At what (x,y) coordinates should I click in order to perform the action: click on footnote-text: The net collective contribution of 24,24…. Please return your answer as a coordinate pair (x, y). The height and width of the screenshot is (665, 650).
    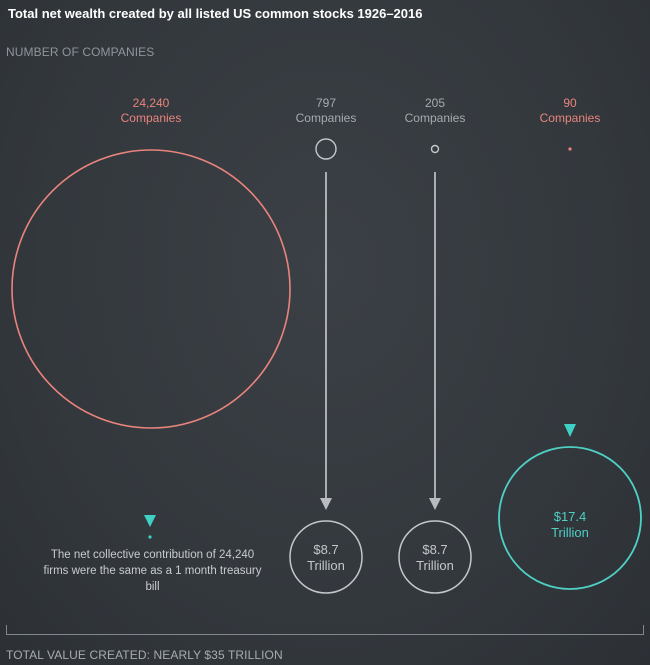
    Looking at the image, I should click on (152, 571).